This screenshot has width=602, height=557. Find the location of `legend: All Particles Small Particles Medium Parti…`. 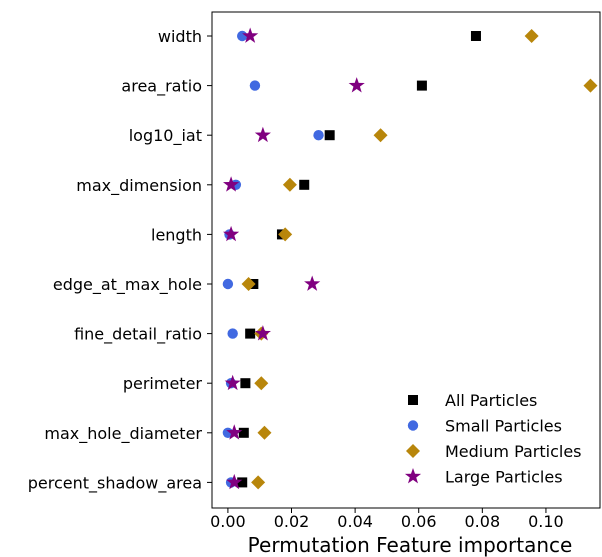

legend: All Particles Small Particles Medium Parti… is located at coordinates (493, 439).